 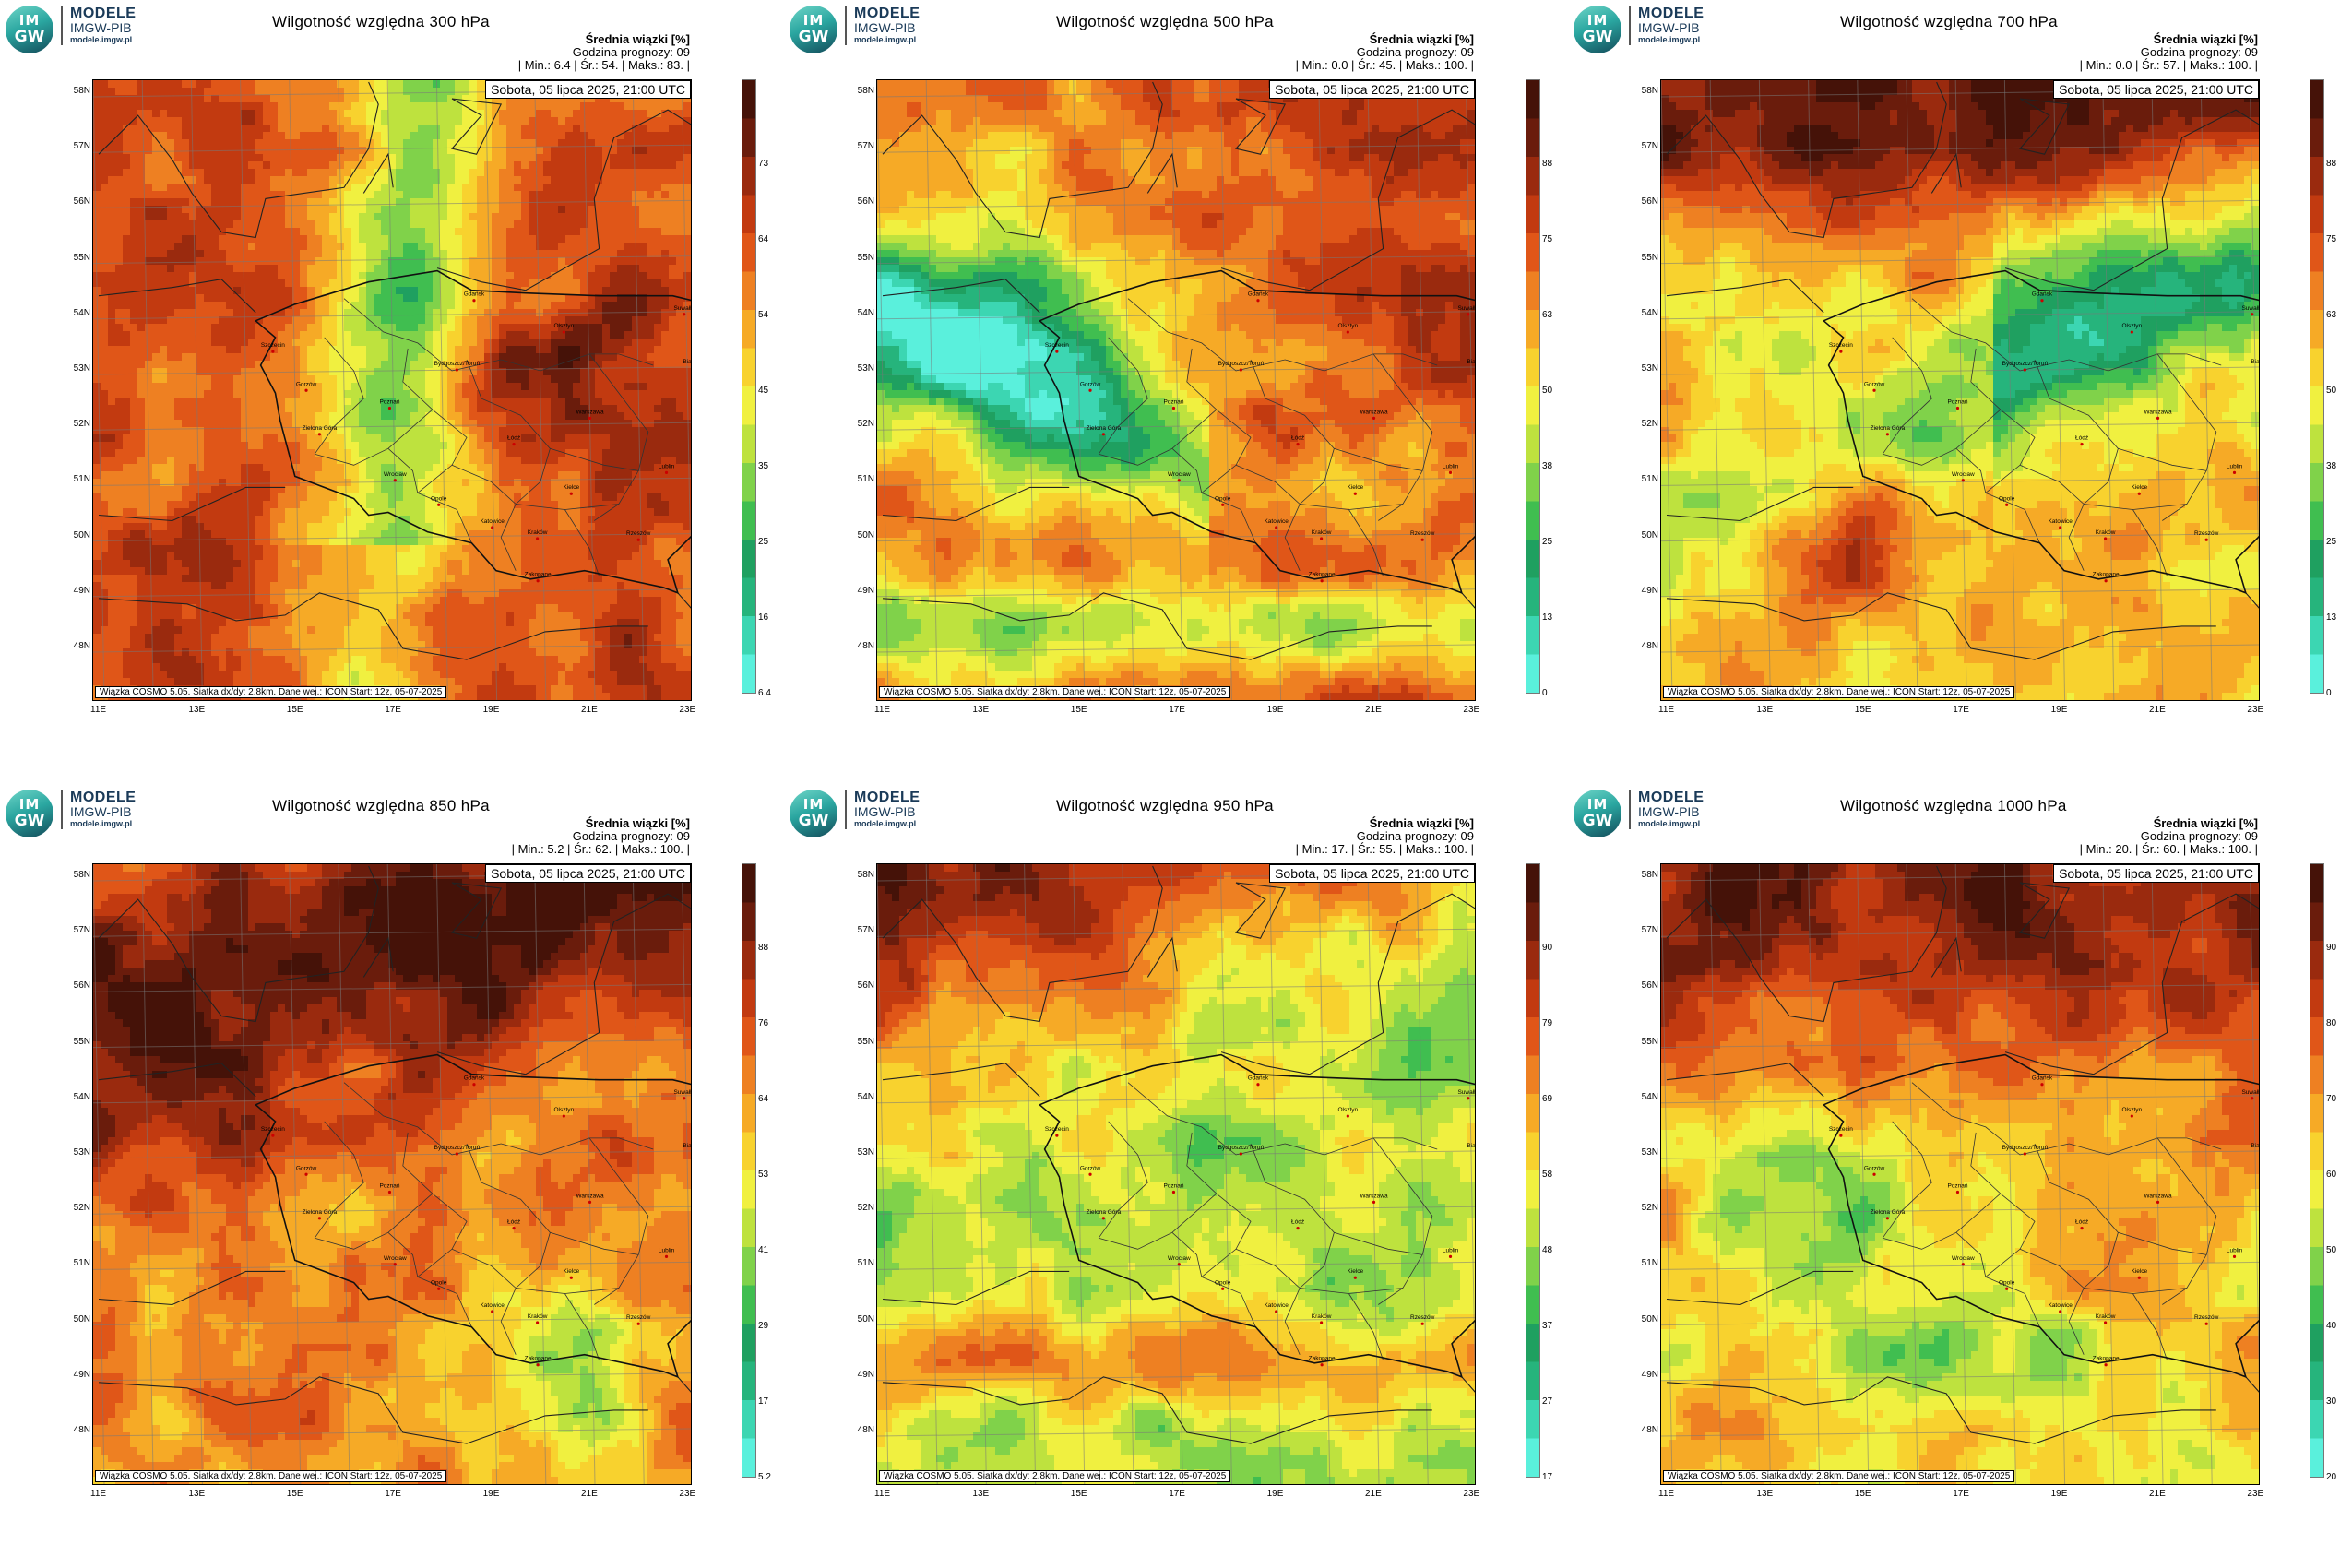 I want to click on graticule, so click(x=392, y=390).